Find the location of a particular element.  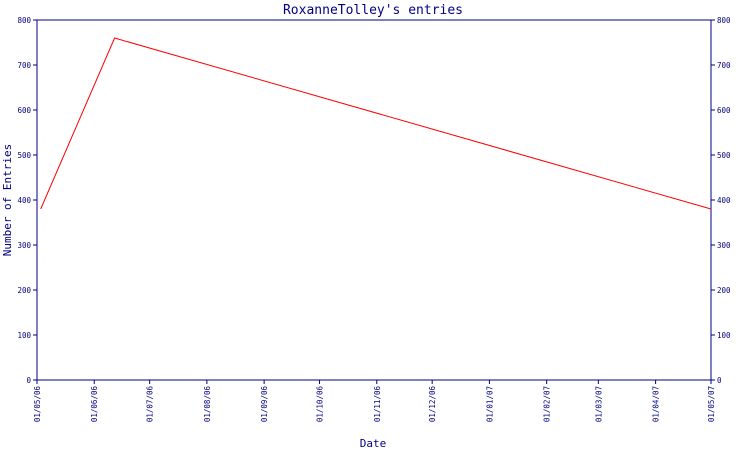

y-tick-label-right: 700 is located at coordinates (724, 65).